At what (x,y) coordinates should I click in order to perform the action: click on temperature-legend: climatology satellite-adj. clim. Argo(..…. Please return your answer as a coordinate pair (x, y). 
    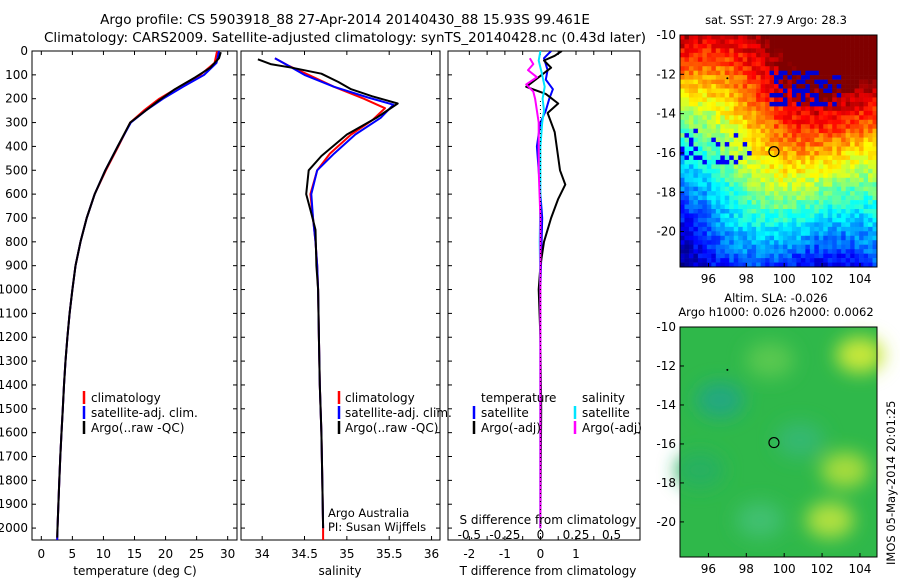
    Looking at the image, I should click on (140, 413).